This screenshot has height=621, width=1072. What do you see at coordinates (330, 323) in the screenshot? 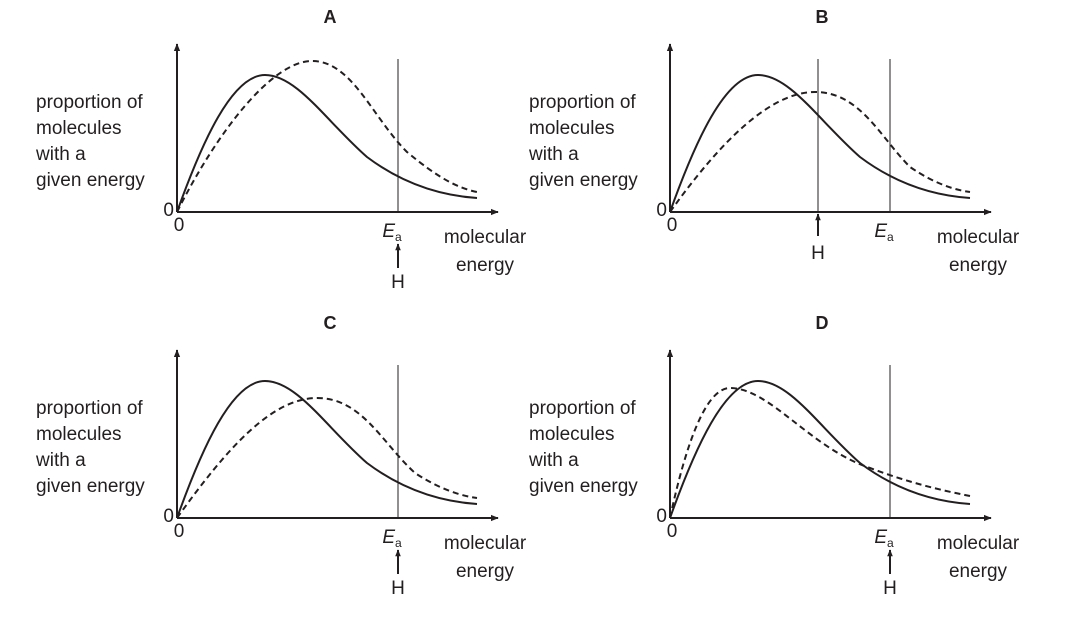
I see `panel-label: C` at bounding box center [330, 323].